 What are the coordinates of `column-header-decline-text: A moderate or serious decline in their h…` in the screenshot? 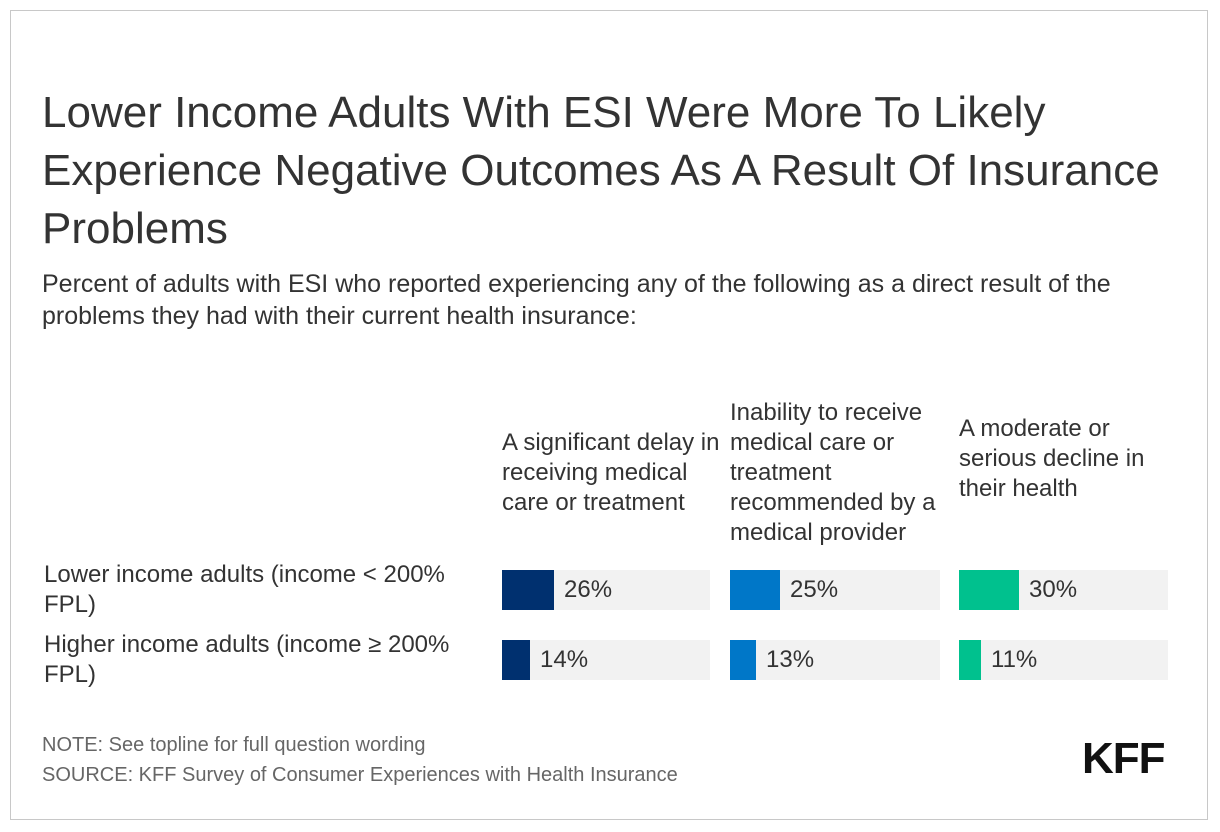 It's located at (1052, 458).